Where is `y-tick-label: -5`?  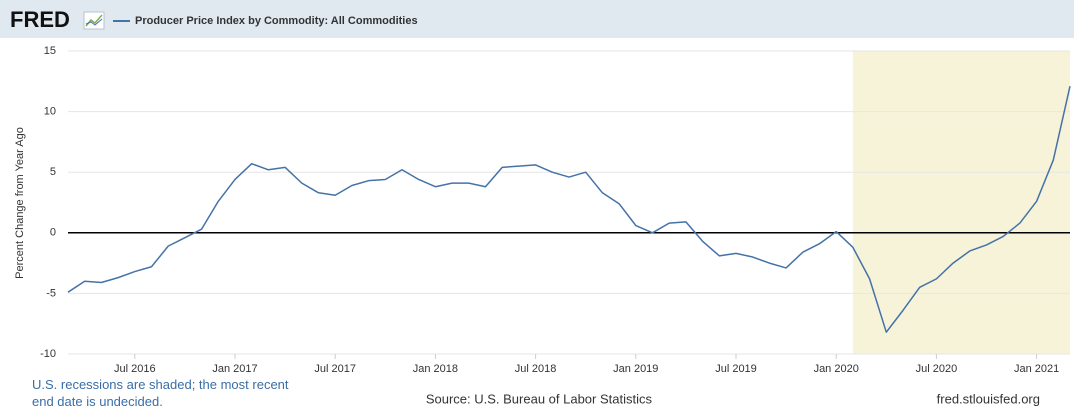 y-tick-label: -5 is located at coordinates (51, 293).